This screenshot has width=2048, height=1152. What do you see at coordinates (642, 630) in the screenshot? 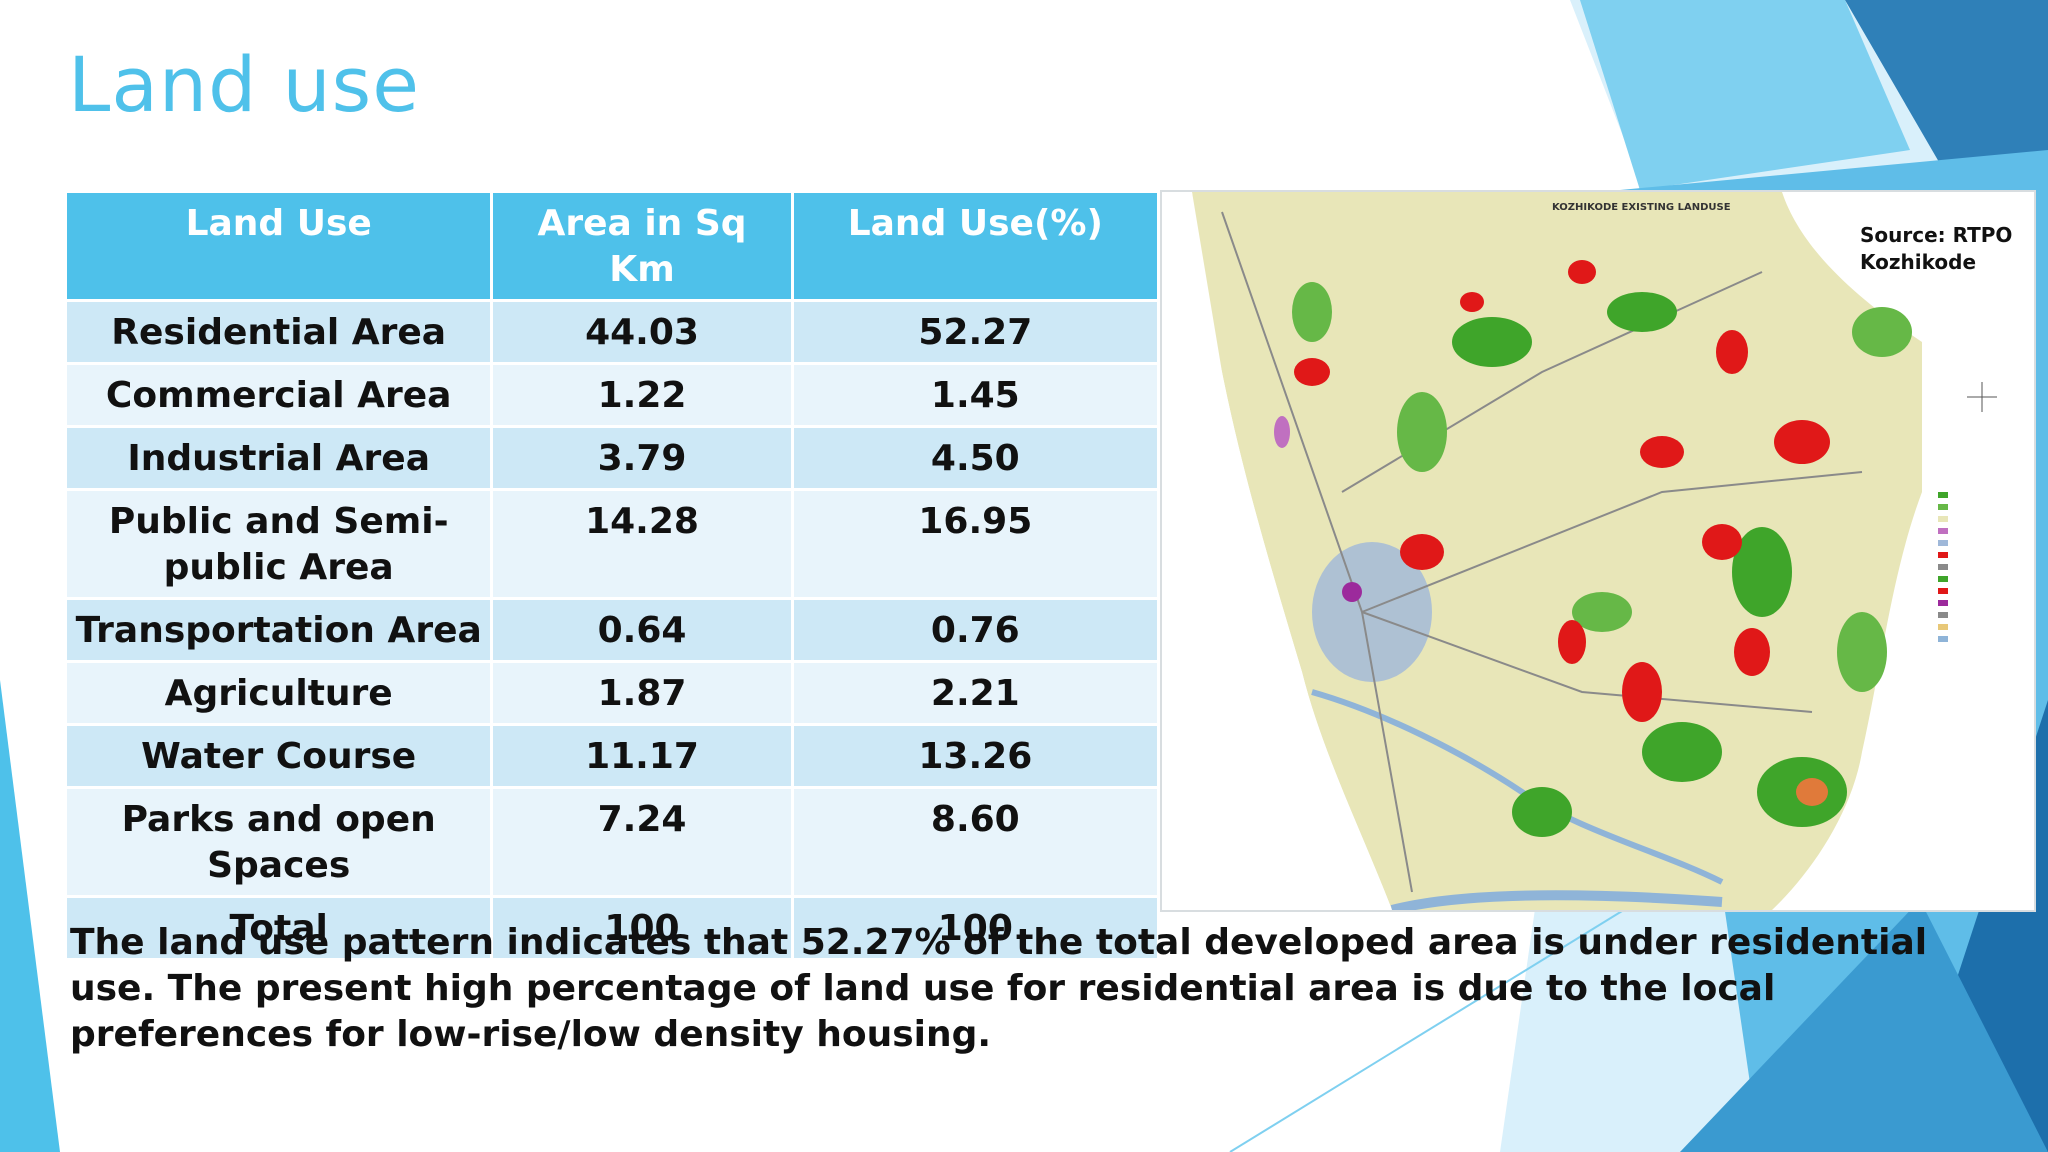
I see `cell-area: 0.64` at bounding box center [642, 630].